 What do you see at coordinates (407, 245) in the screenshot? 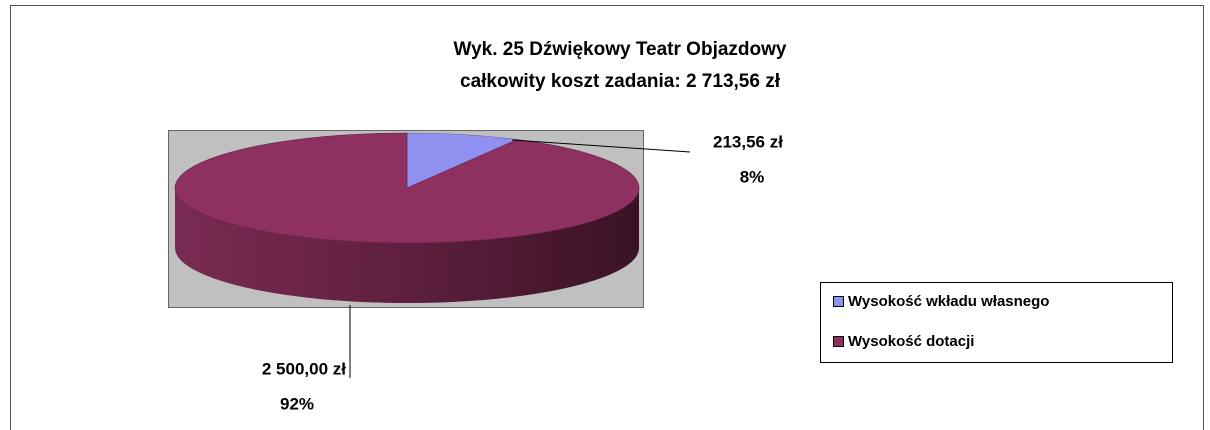
I see `pie-side` at bounding box center [407, 245].